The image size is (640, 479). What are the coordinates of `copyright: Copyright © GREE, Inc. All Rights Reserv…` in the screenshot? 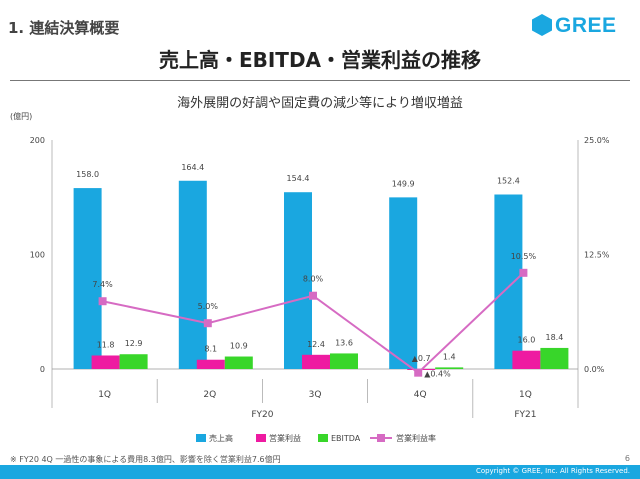 It's located at (552, 471).